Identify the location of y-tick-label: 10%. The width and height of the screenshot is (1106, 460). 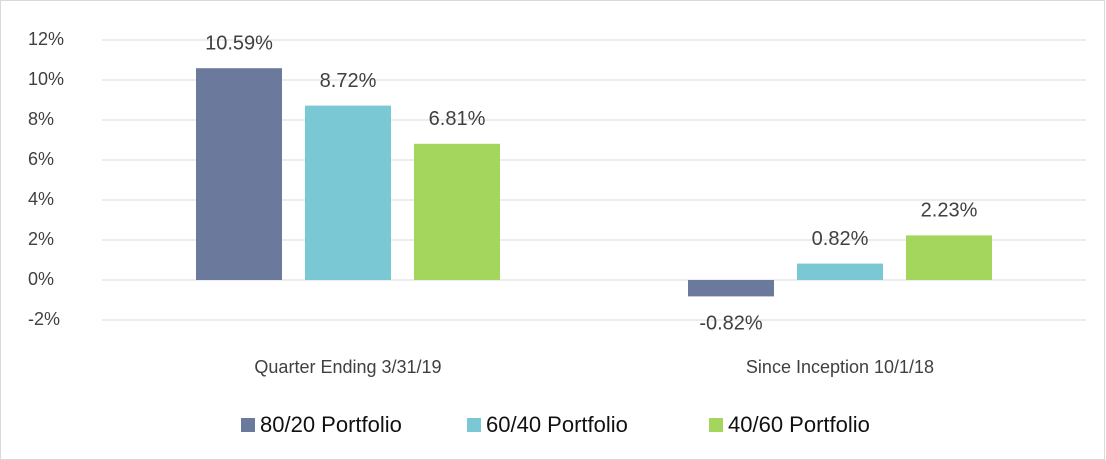
(46, 79).